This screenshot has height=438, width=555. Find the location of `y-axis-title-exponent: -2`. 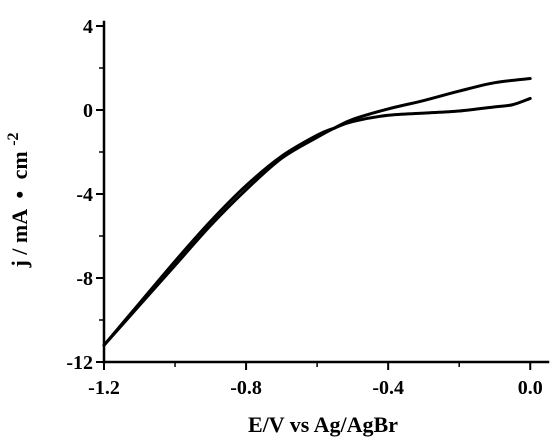

y-axis-title-exponent: -2 is located at coordinates (13, 138).